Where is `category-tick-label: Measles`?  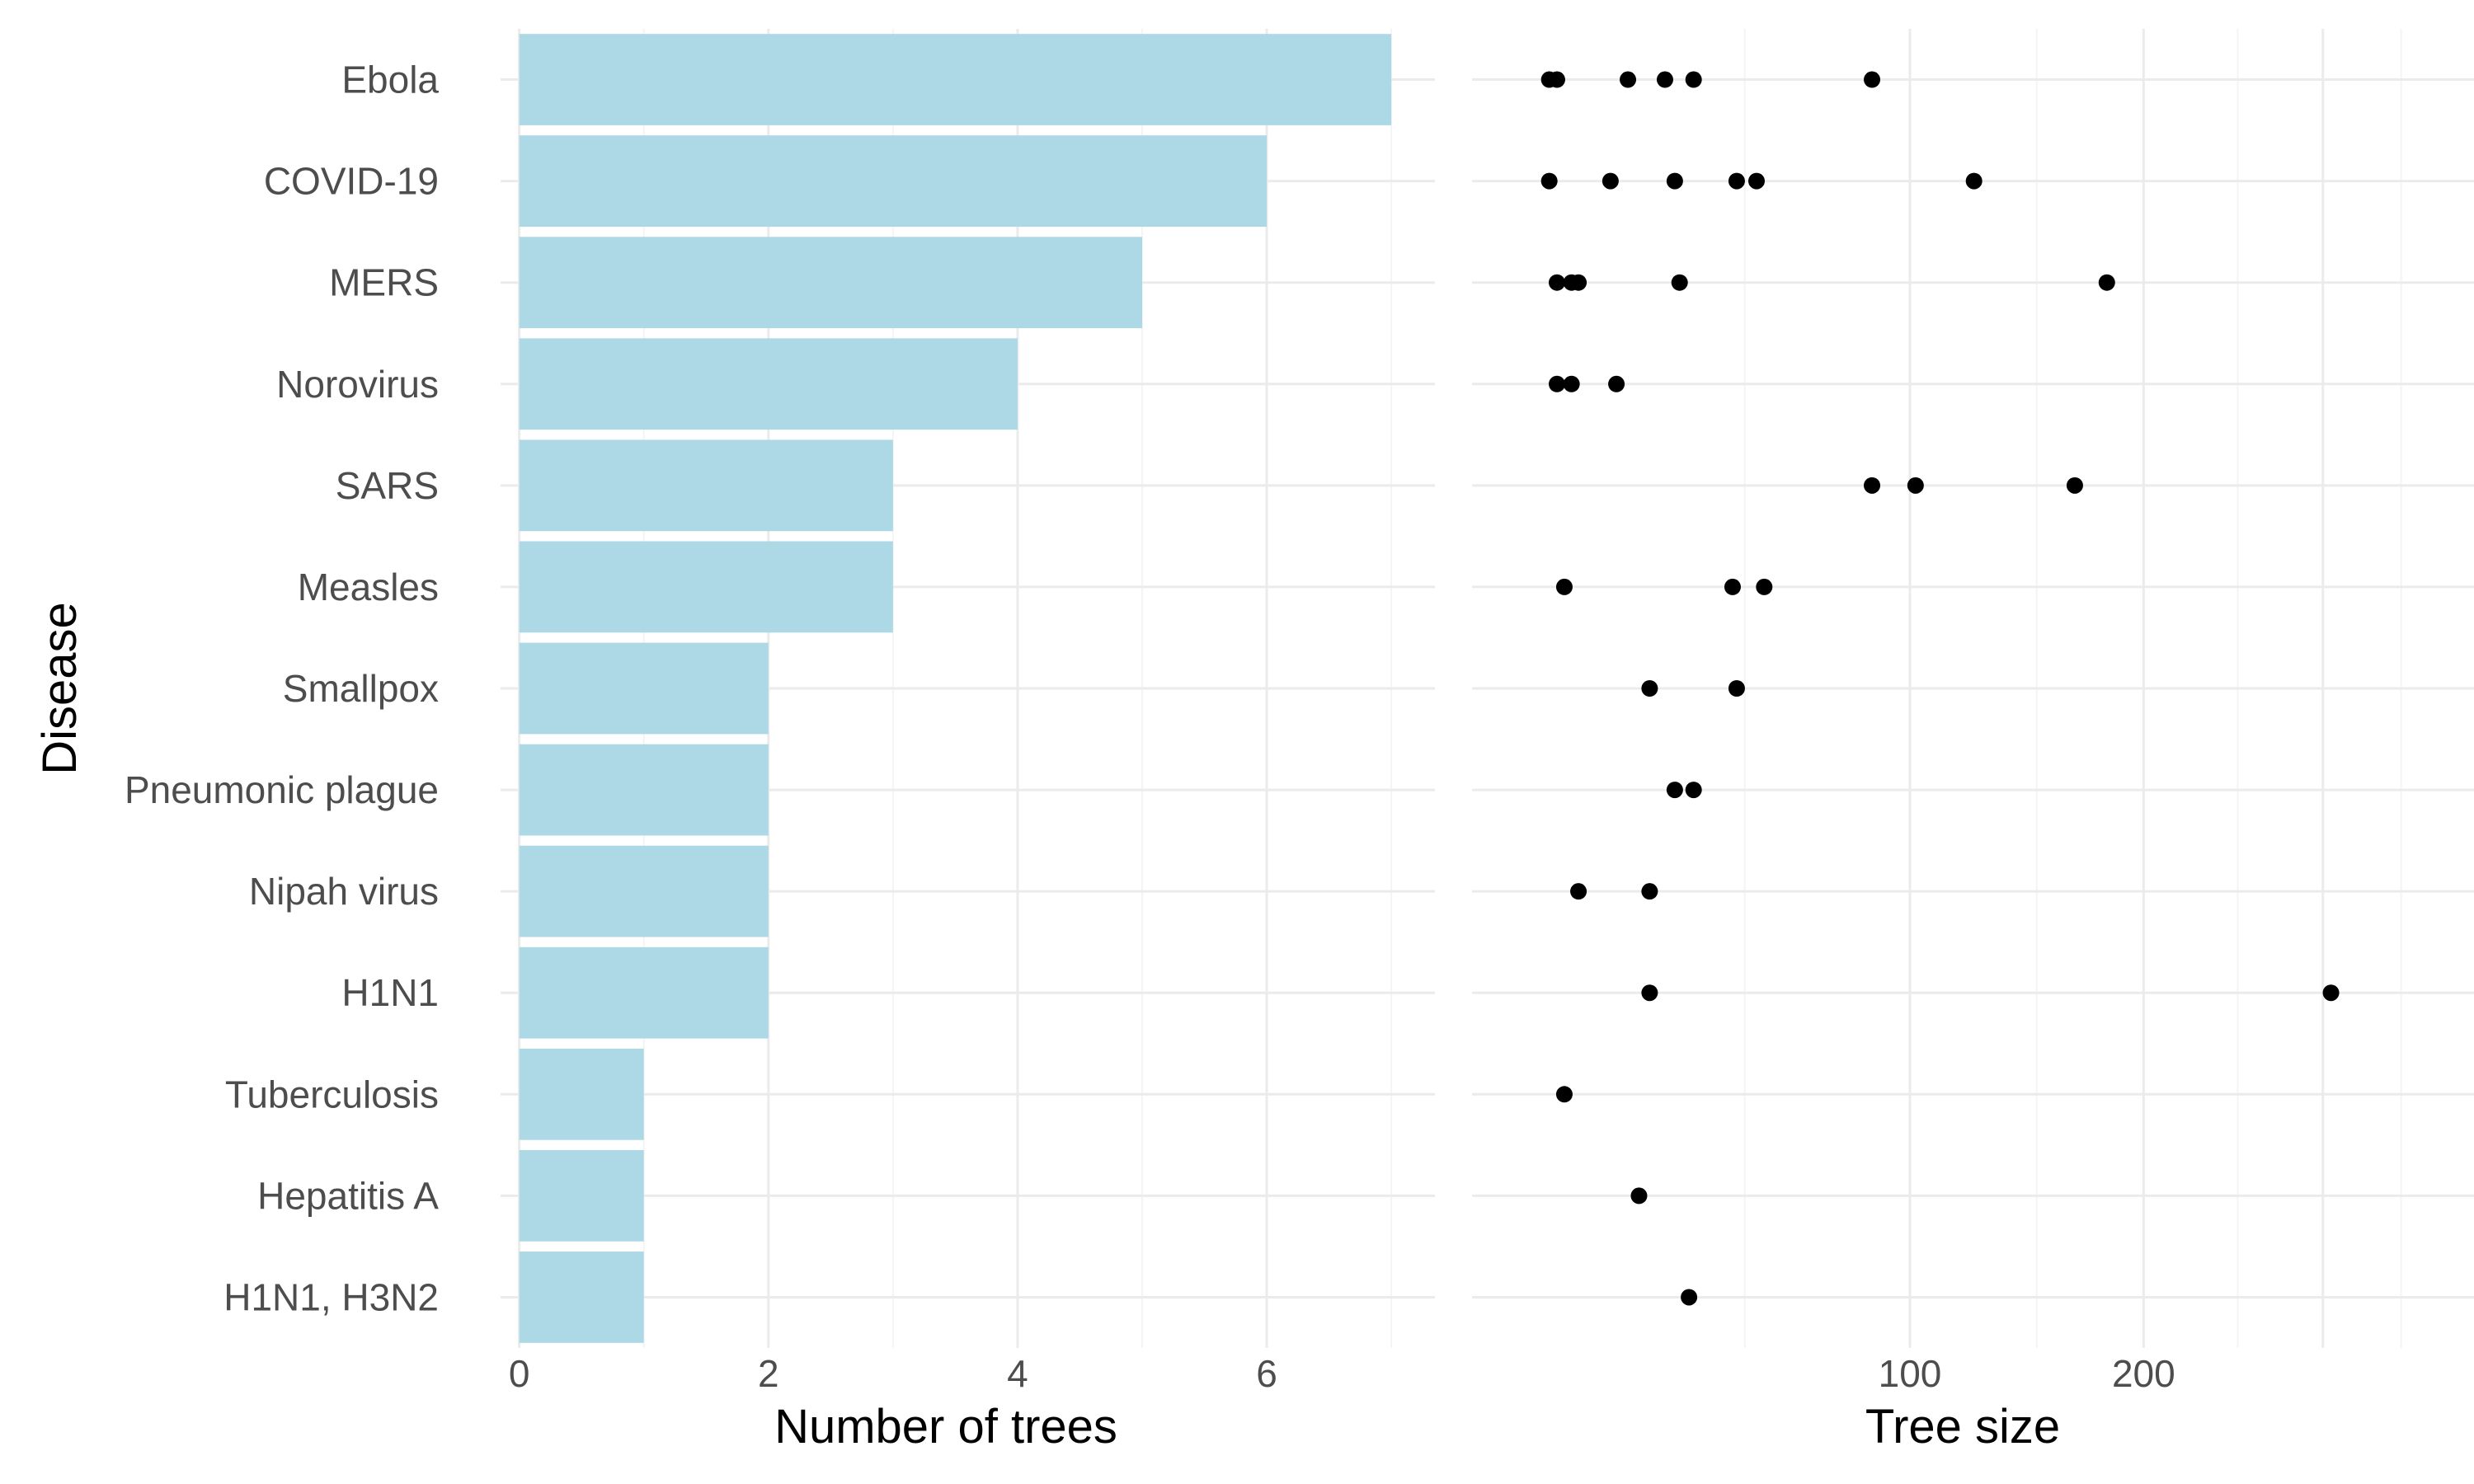
category-tick-label: Measles is located at coordinates (368, 587).